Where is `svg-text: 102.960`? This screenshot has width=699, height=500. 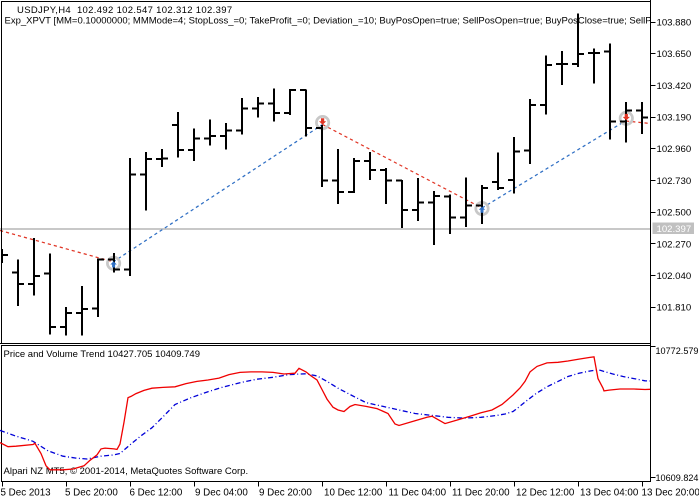 svg-text: 102.960 is located at coordinates (674, 149).